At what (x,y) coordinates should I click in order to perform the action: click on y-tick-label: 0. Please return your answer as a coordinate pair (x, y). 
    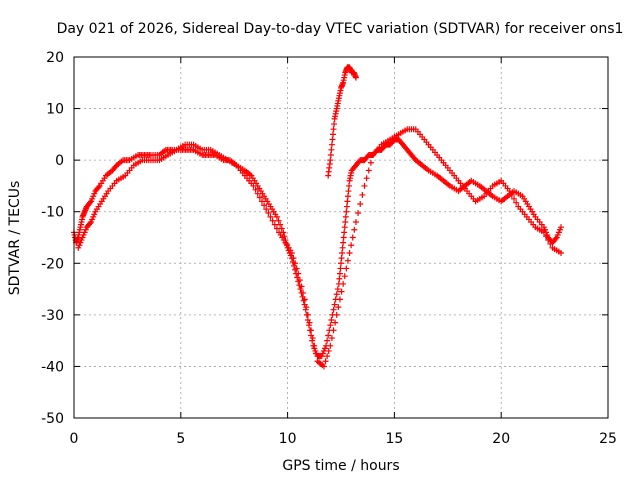
    Looking at the image, I should click on (59, 161).